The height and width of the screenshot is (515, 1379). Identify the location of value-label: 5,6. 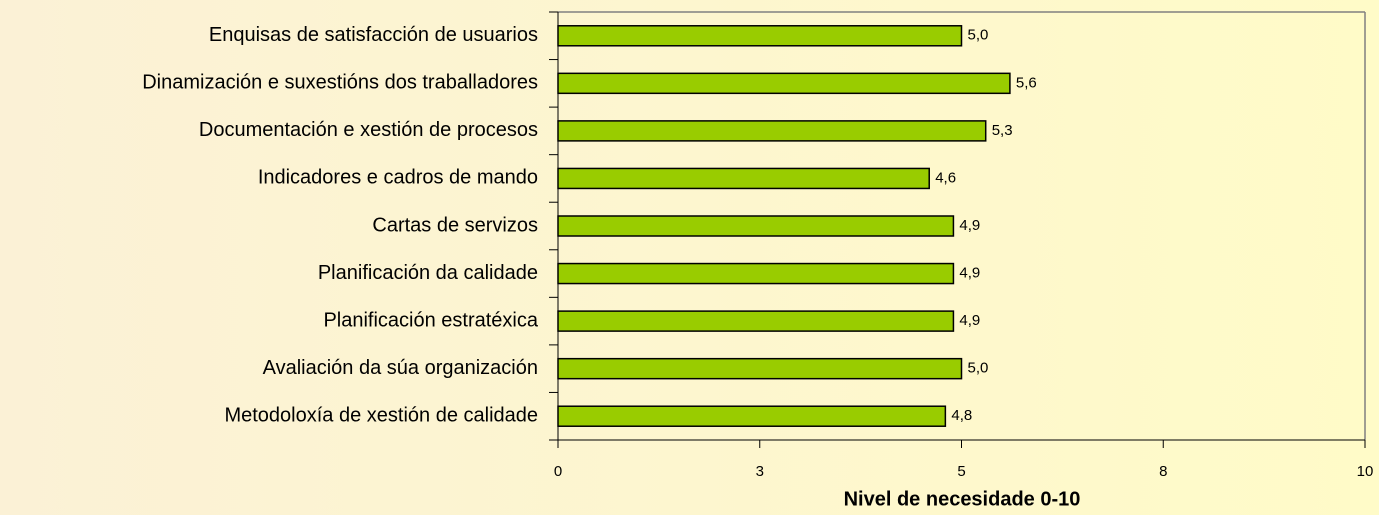
(1026, 82).